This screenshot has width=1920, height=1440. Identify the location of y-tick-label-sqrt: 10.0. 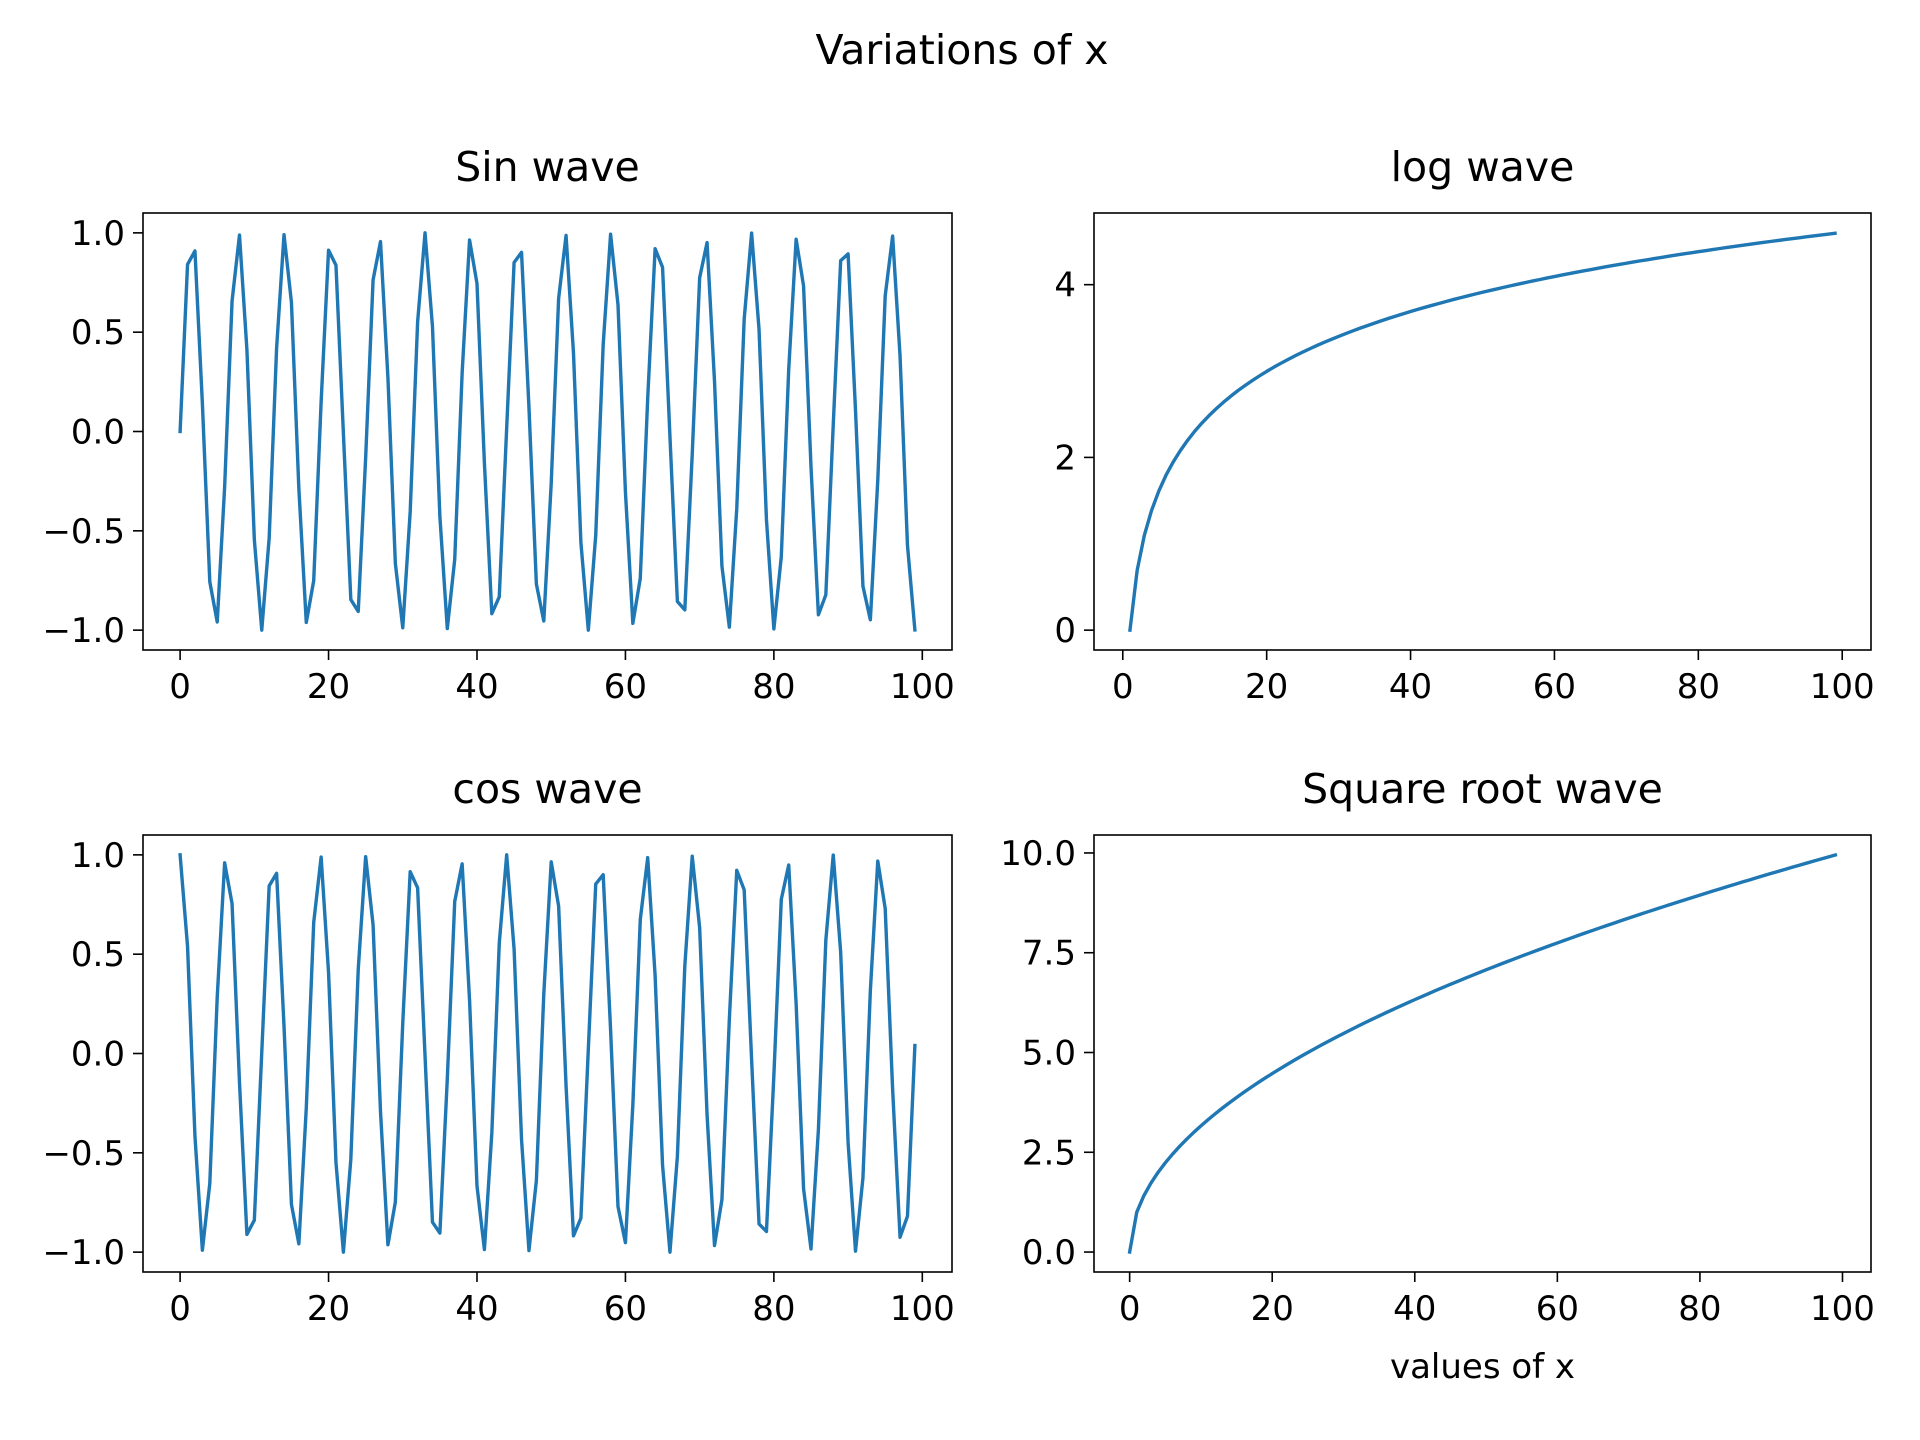
(1038, 854).